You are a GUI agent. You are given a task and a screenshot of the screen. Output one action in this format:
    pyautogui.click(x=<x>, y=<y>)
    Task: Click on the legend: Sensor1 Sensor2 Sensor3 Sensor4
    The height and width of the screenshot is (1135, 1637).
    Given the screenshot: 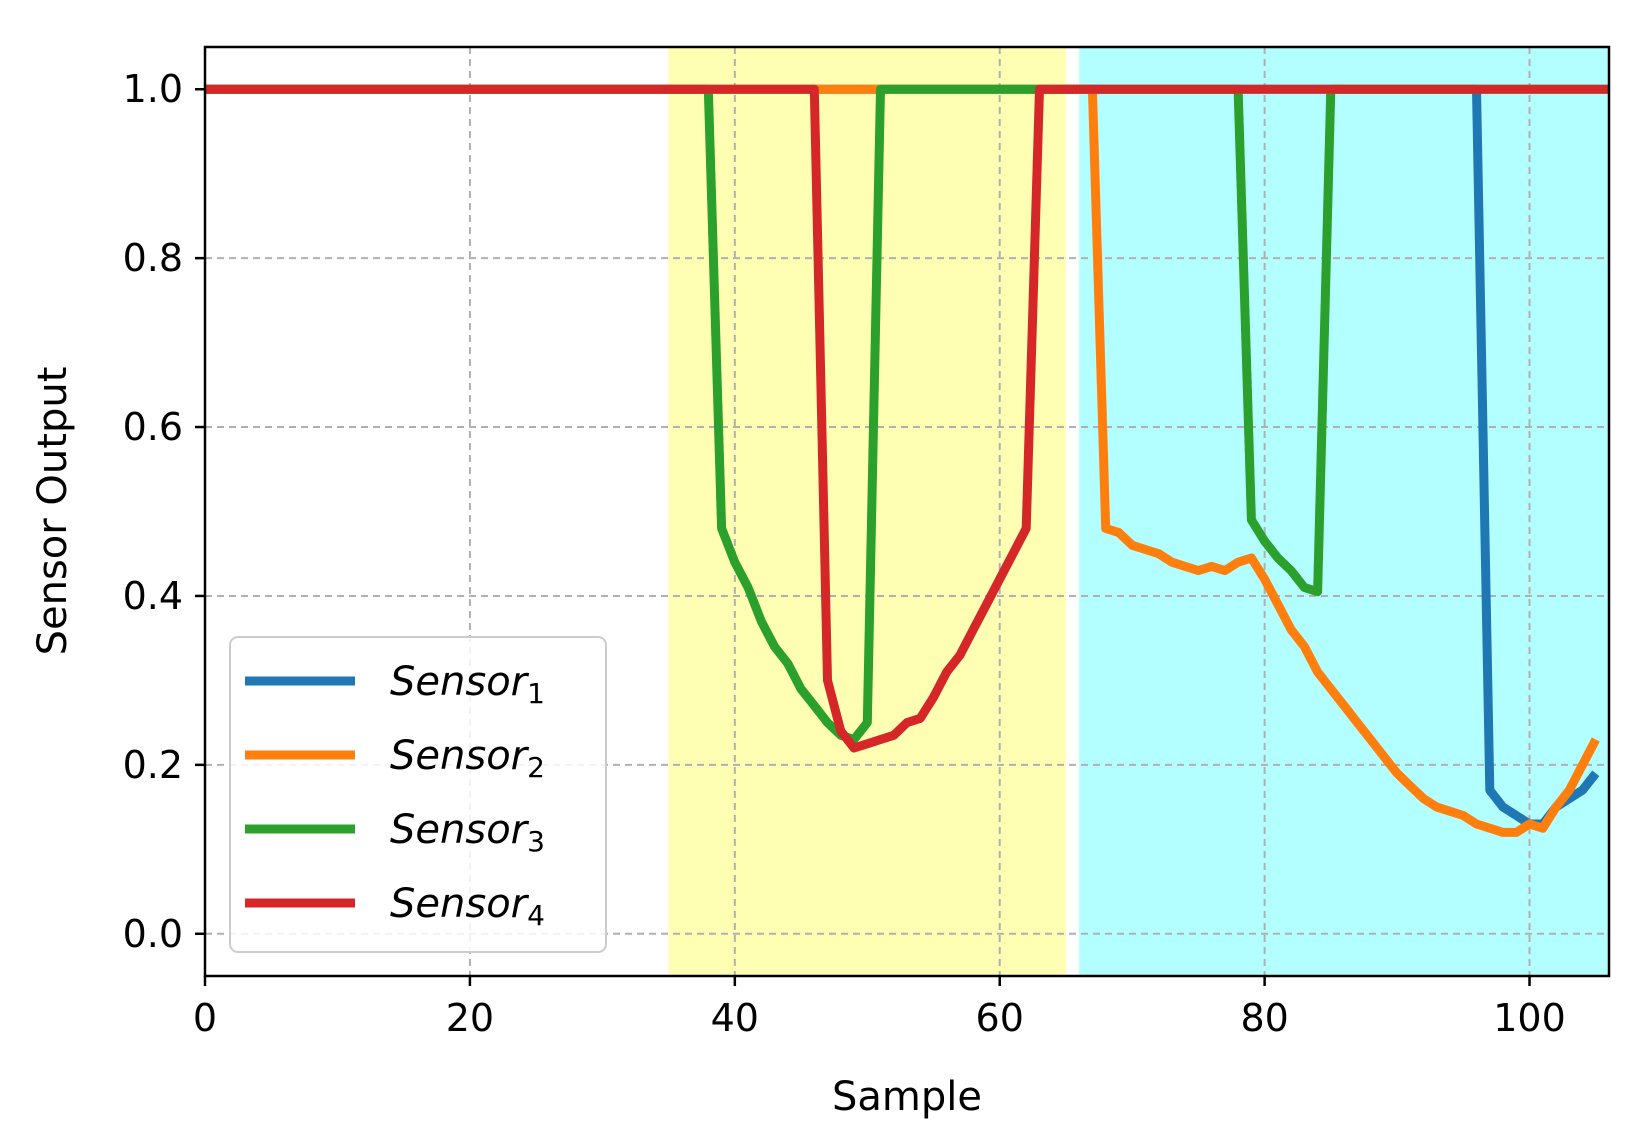 What is the action you would take?
    pyautogui.click(x=418, y=794)
    